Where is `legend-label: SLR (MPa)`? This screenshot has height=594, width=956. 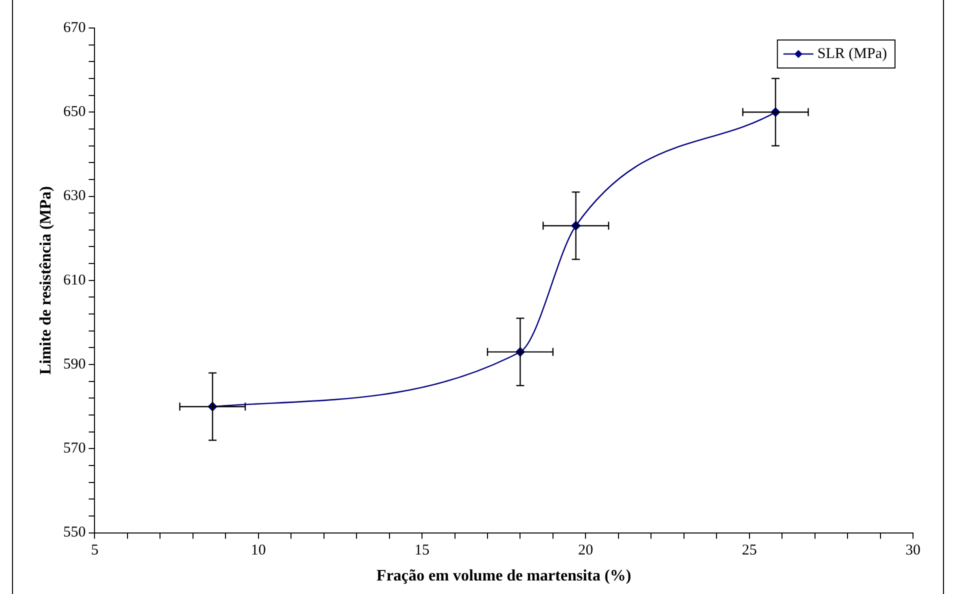 legend-label: SLR (MPa) is located at coordinates (852, 54).